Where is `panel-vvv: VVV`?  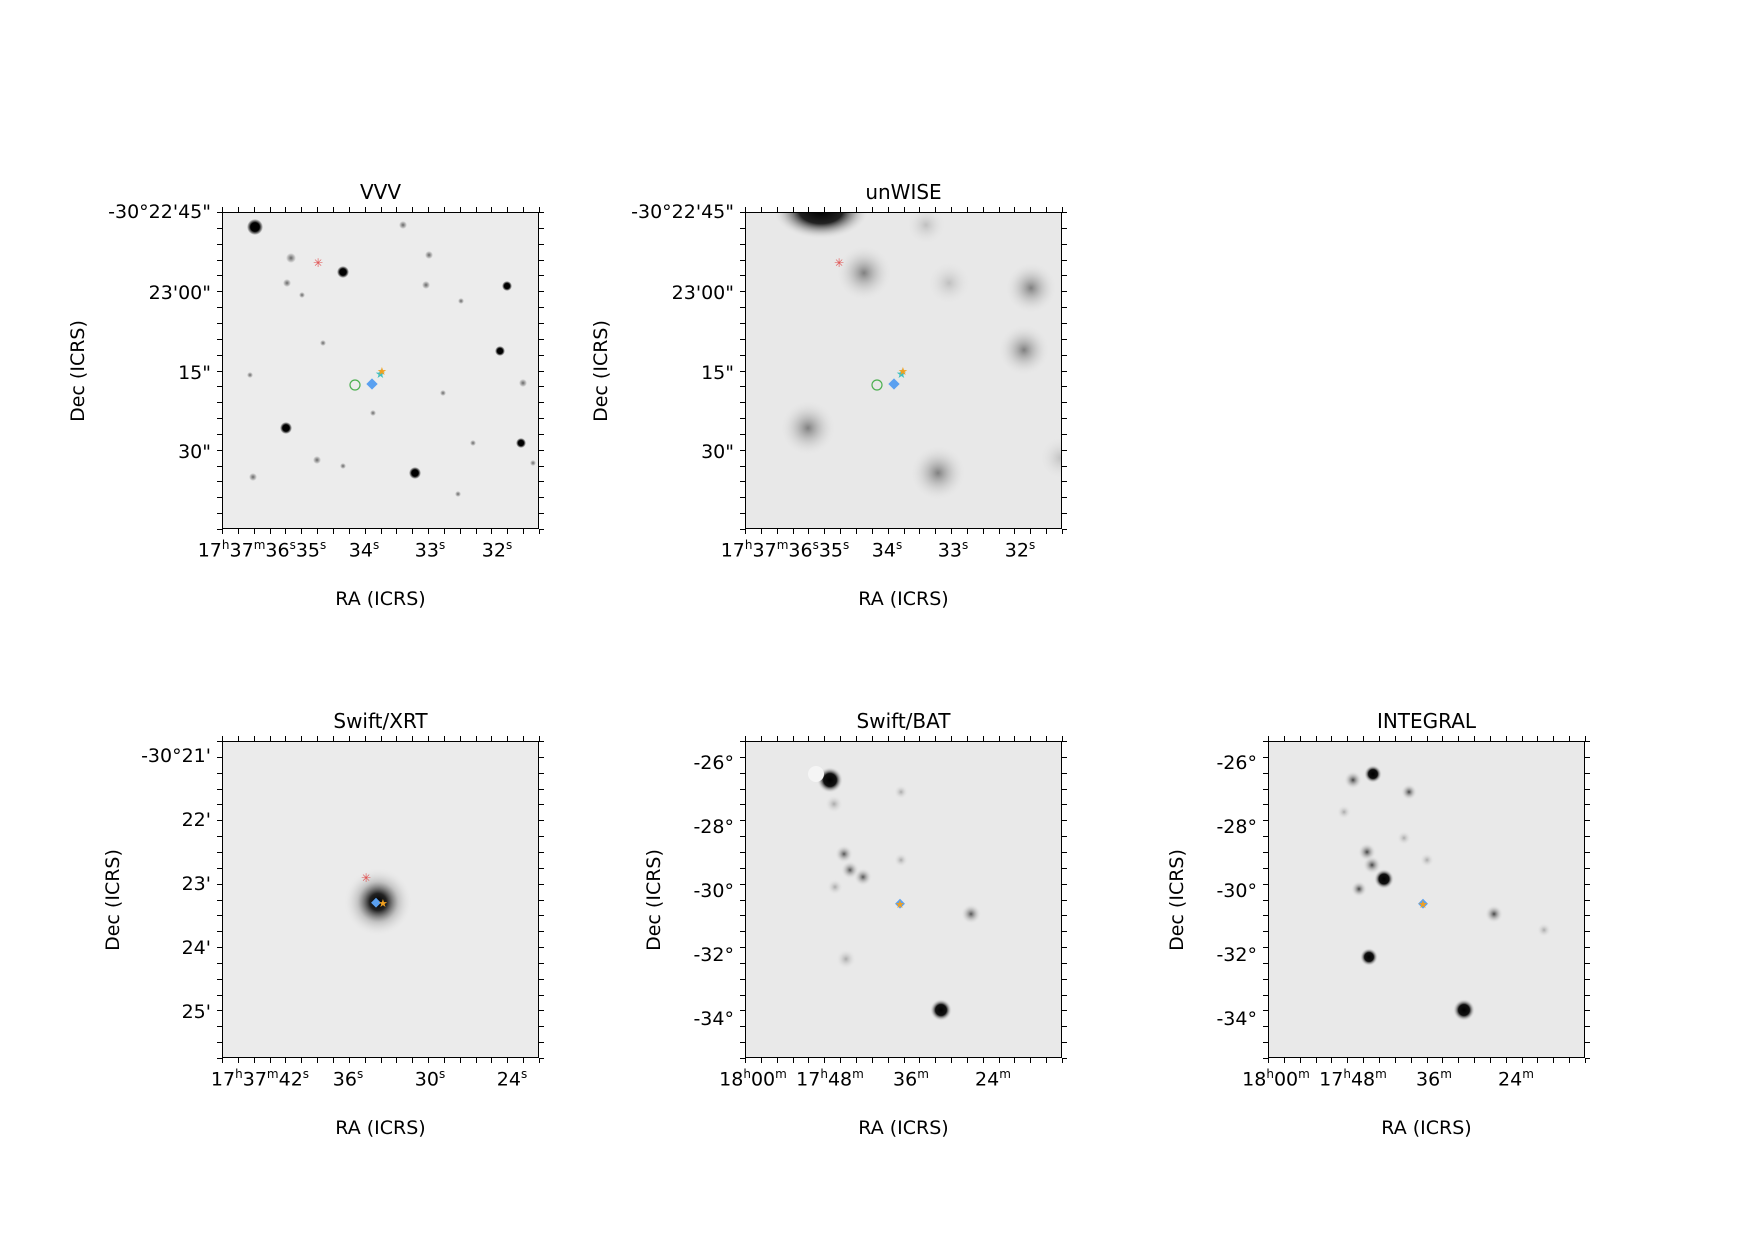
panel-vvv: VVV is located at coordinates (305, 395).